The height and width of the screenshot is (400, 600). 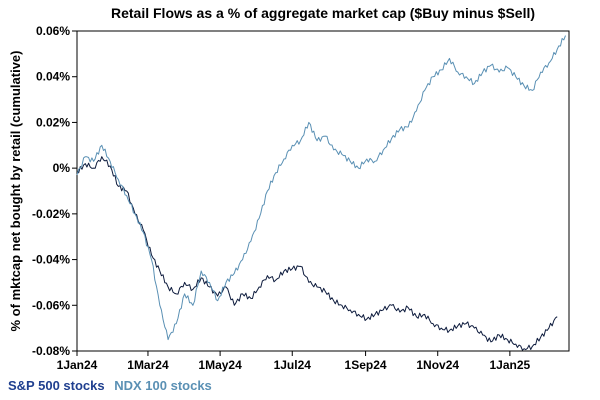 What do you see at coordinates (53, 77) in the screenshot?
I see `y-tick-label: 0.04%` at bounding box center [53, 77].